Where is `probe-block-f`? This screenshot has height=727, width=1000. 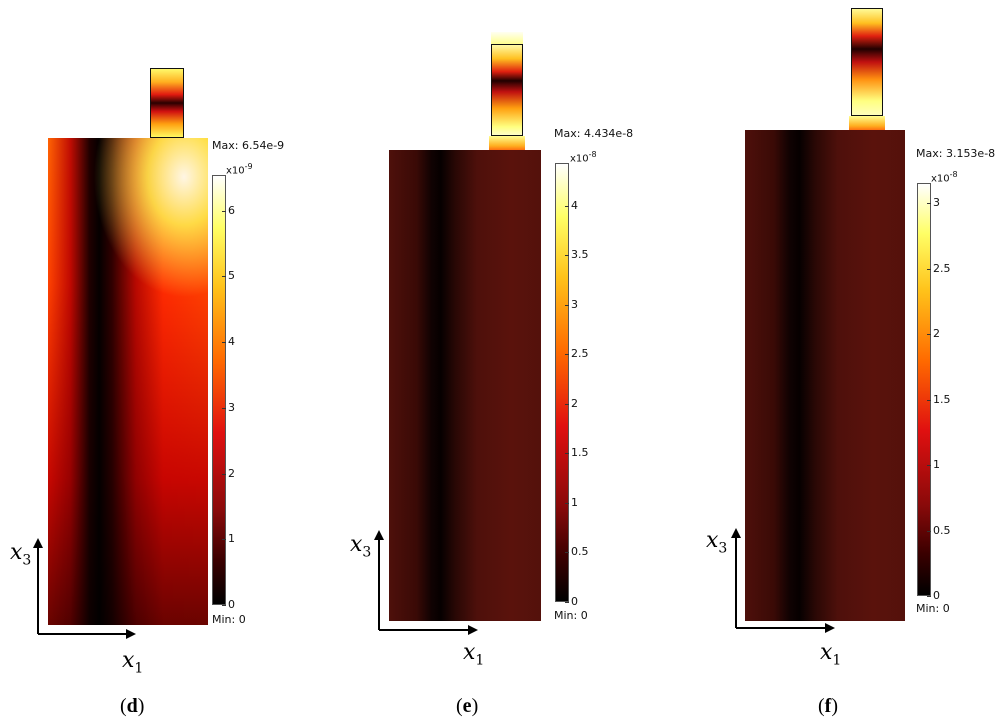 probe-block-f is located at coordinates (867, 62).